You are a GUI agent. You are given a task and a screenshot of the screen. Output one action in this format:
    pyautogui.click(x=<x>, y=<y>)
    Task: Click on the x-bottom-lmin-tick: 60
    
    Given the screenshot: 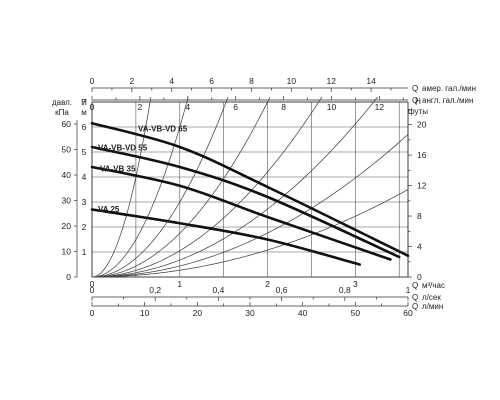 What is the action you would take?
    pyautogui.click(x=408, y=313)
    